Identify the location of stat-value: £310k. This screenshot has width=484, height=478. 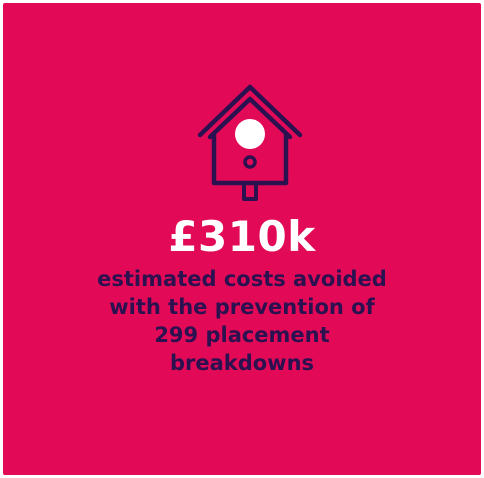
(242, 236).